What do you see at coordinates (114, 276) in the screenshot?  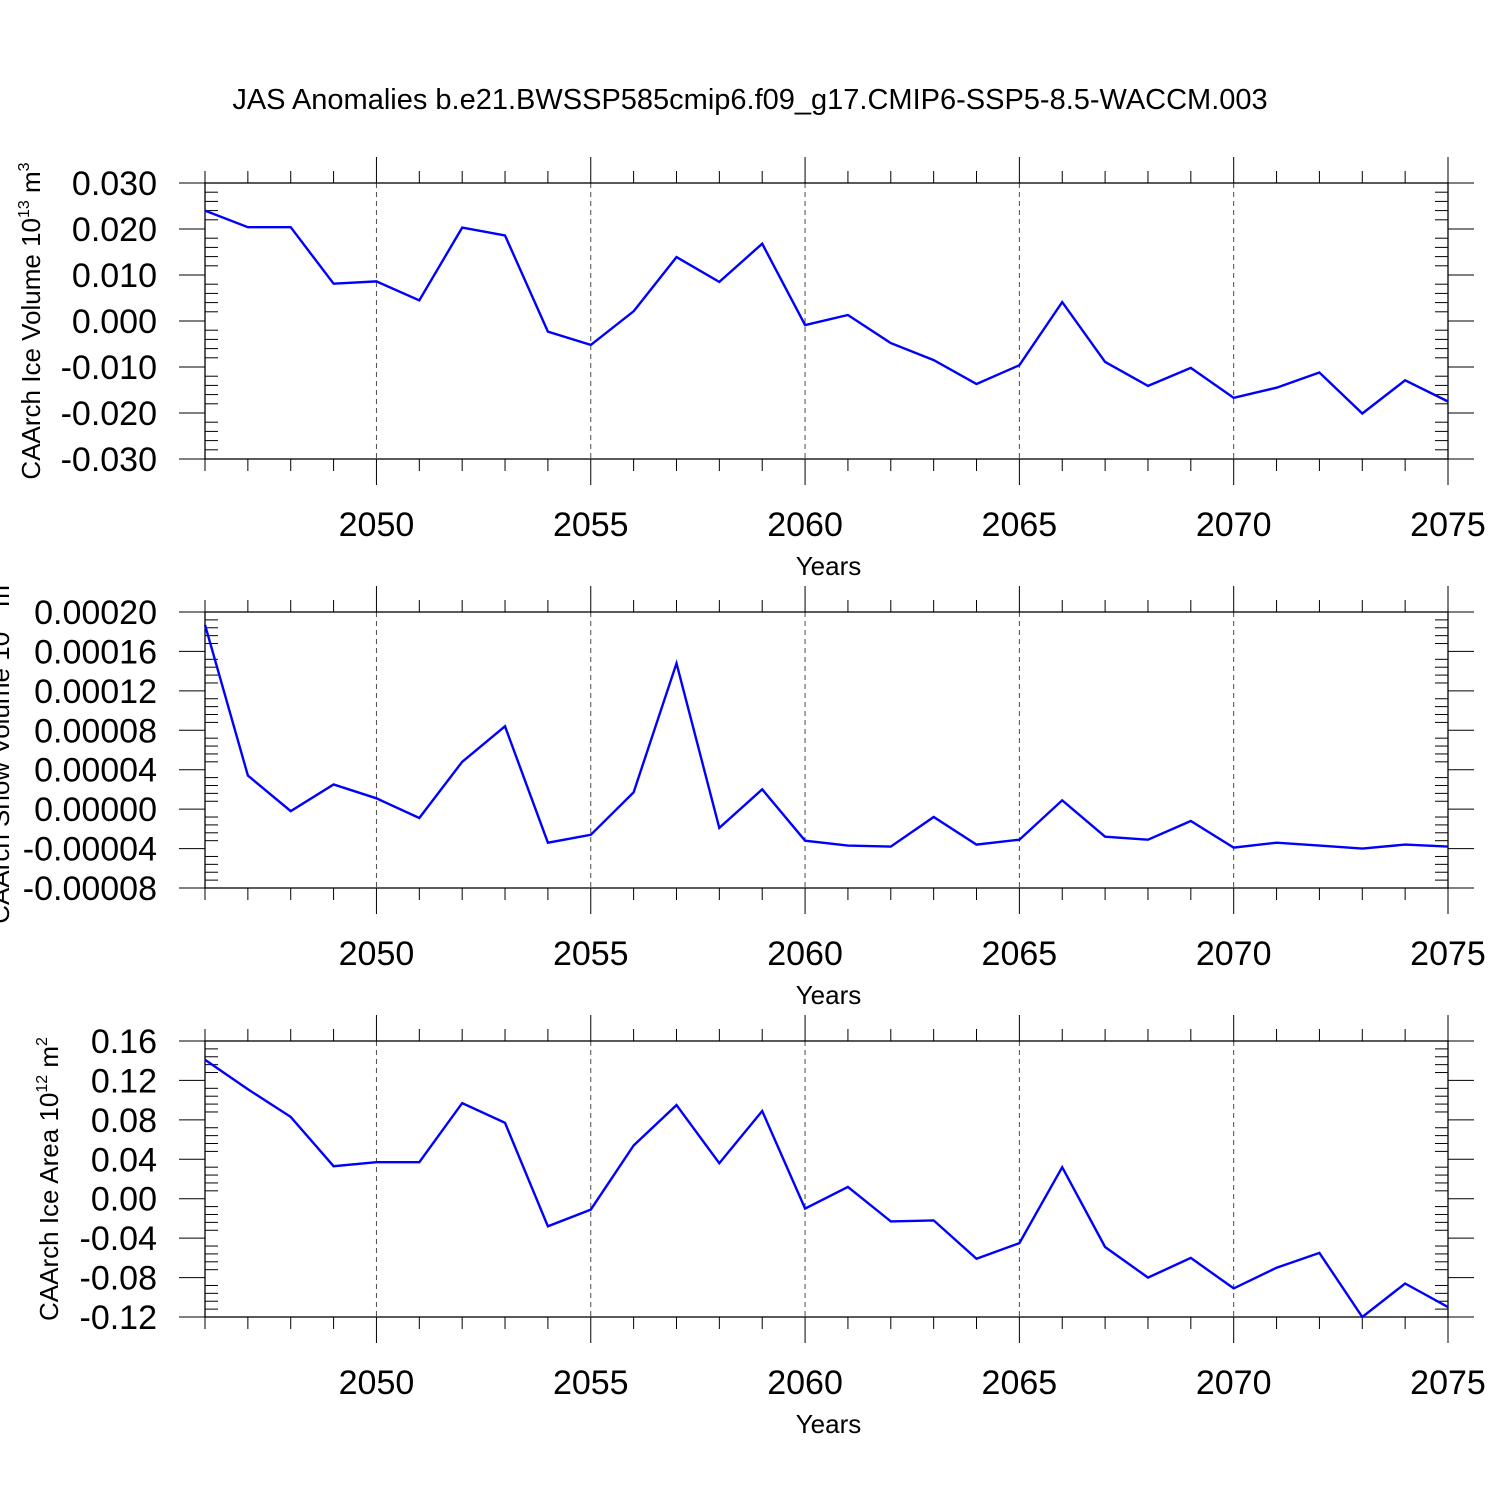 I see `y-tick-label: 0.010` at bounding box center [114, 276].